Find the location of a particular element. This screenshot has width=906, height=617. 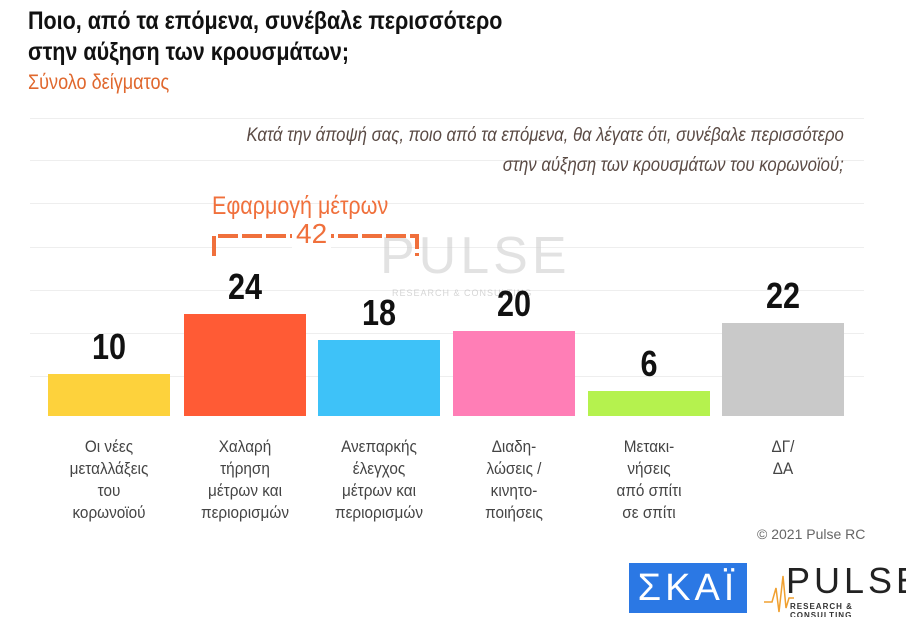

category-label: Χαλαρή τήρηση μέτρων και περιορισμών is located at coordinates (245, 479).